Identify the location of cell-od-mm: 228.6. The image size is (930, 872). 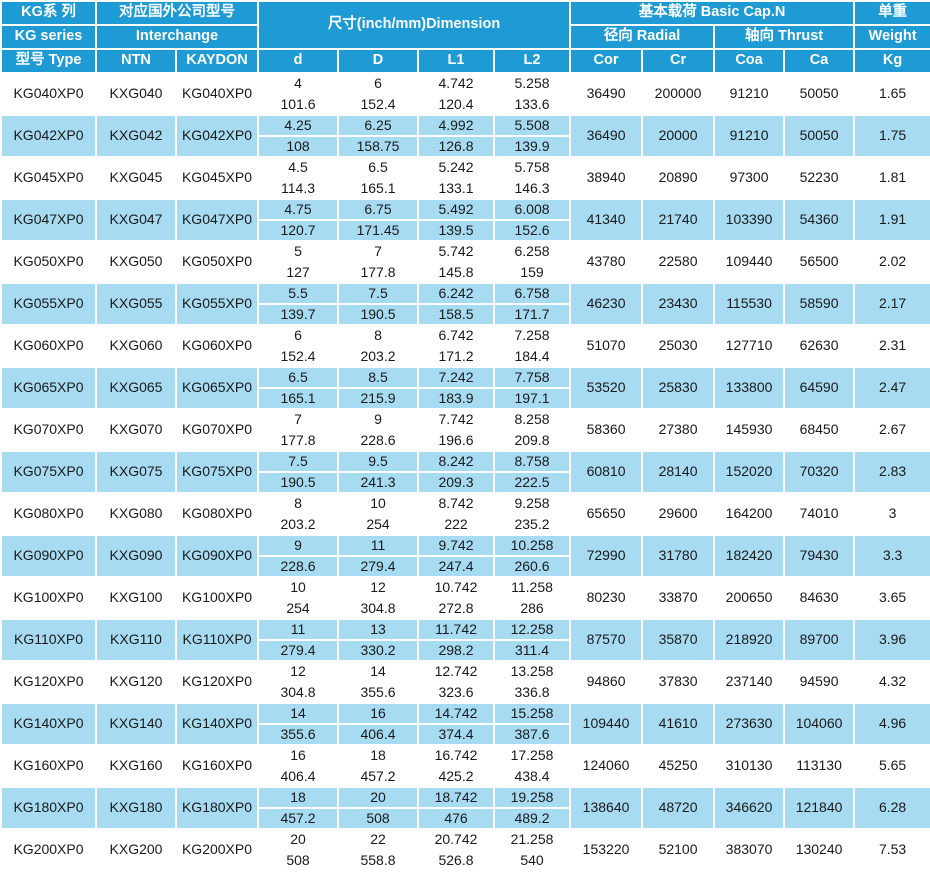
(378, 440).